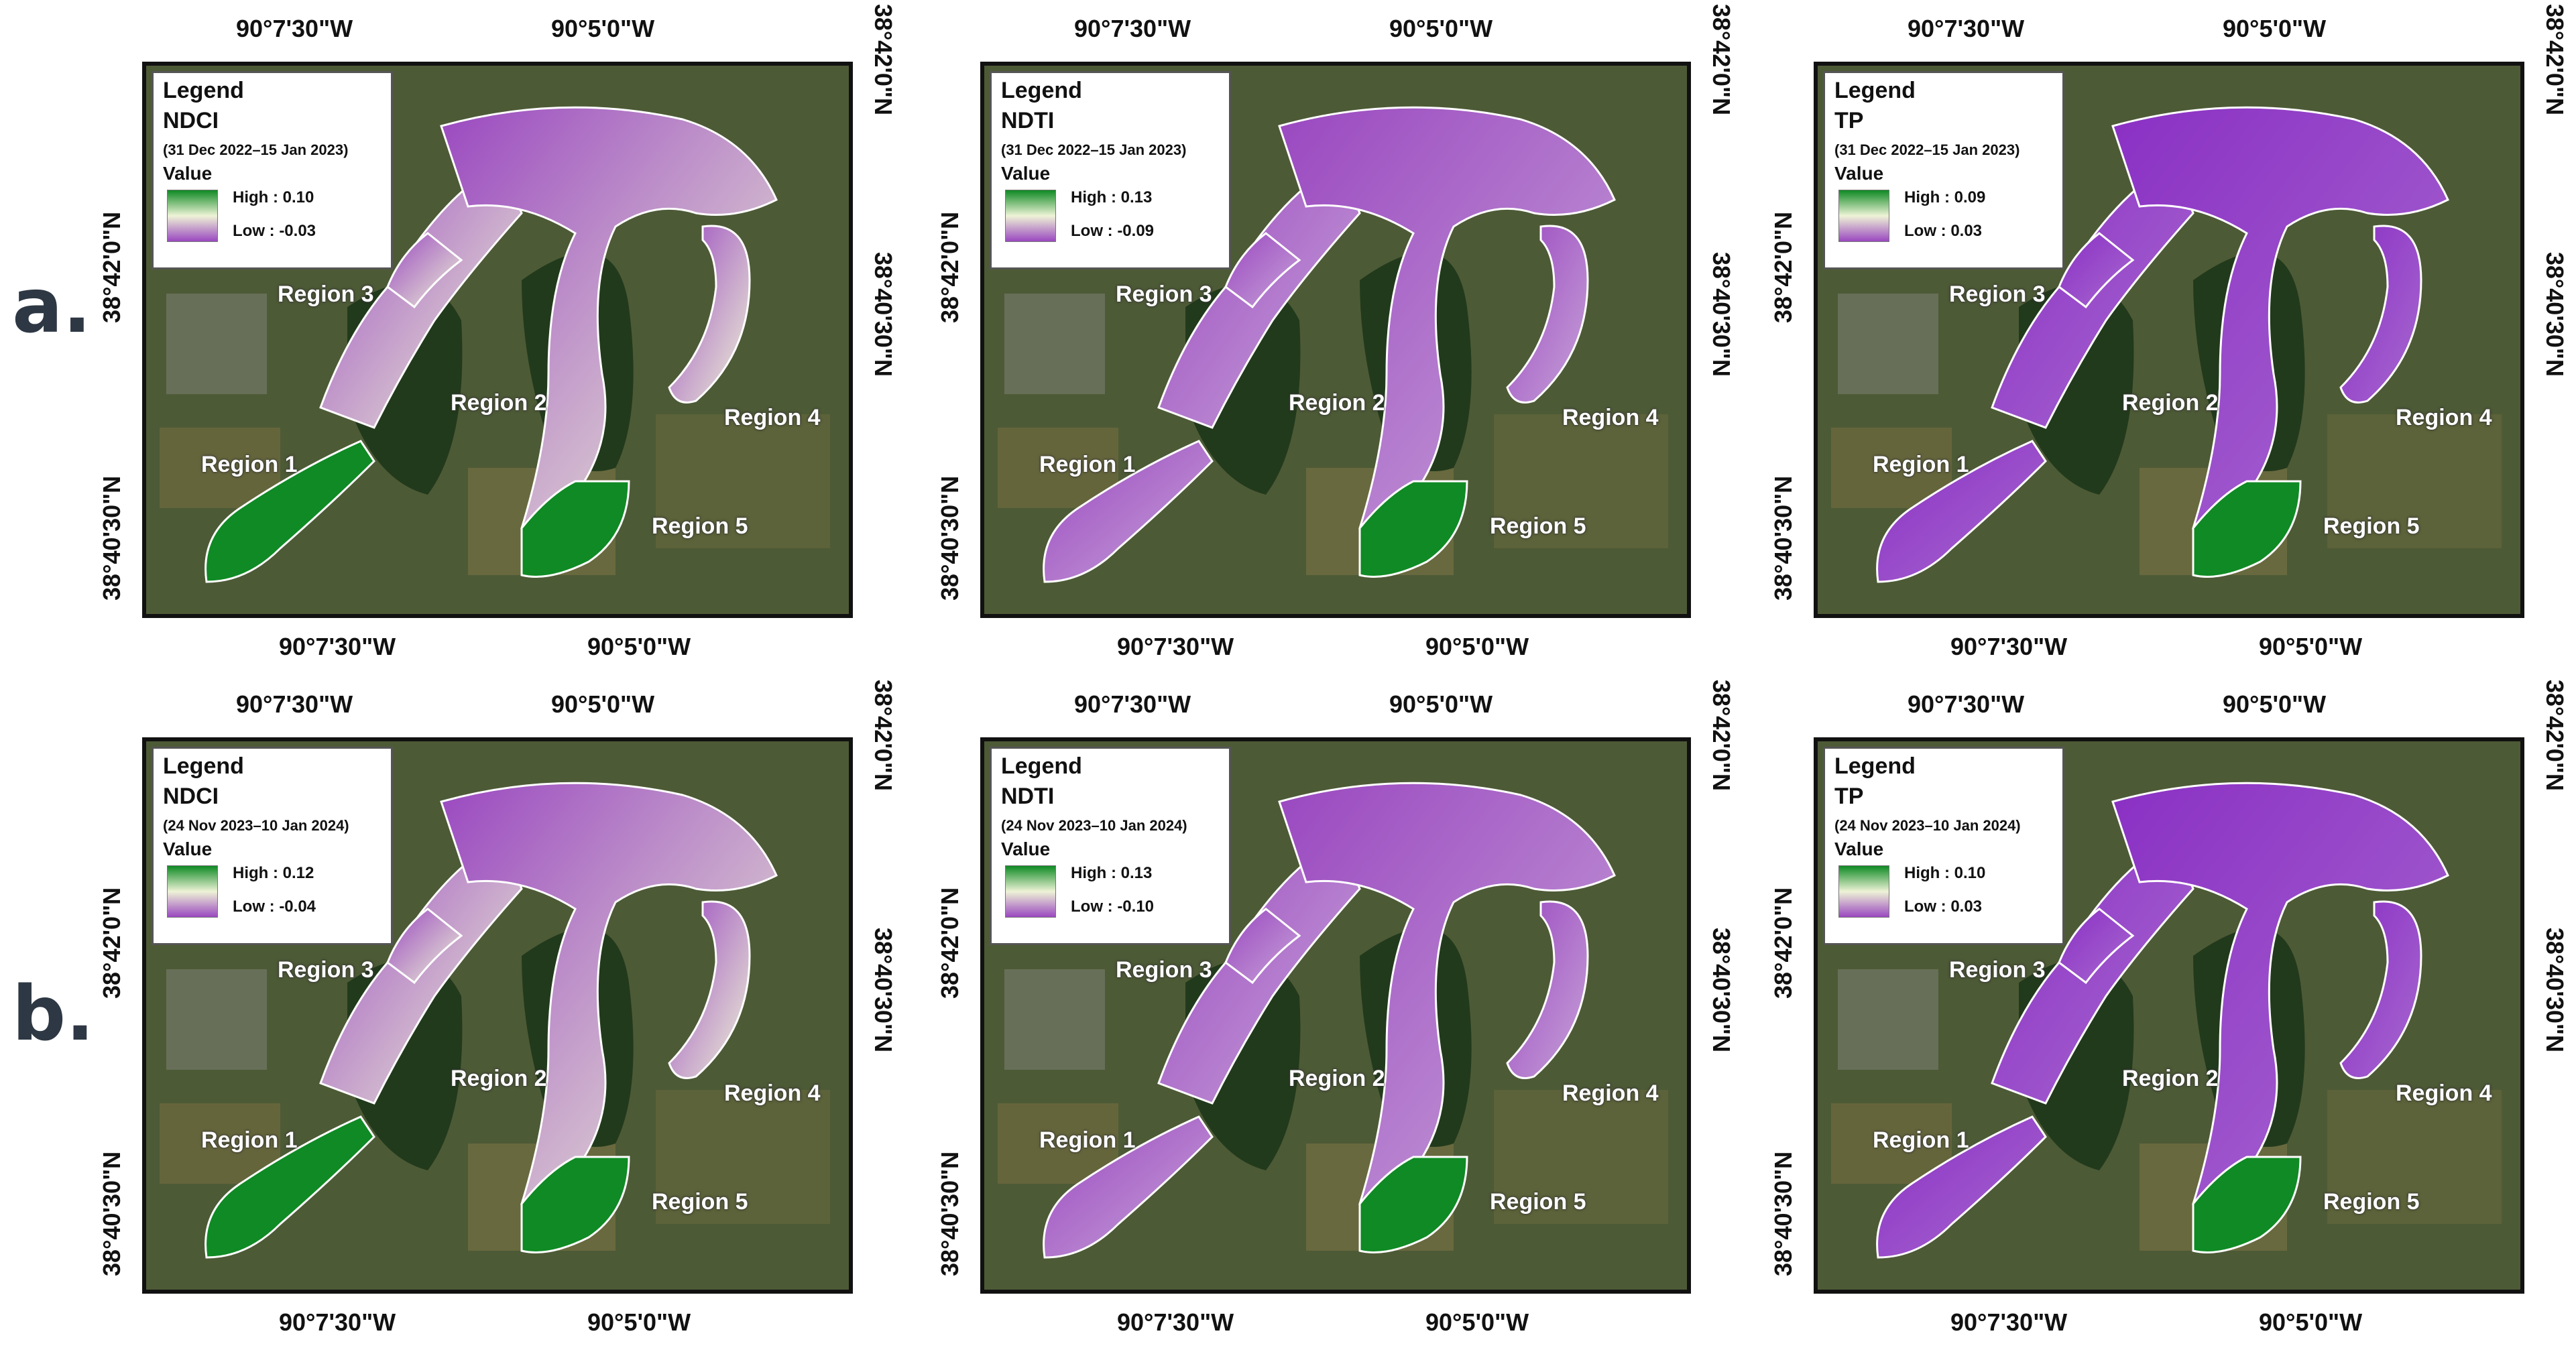 This screenshot has width=2576, height=1356. Describe the element at coordinates (1888, 1019) in the screenshot. I see `urban-patch` at that location.